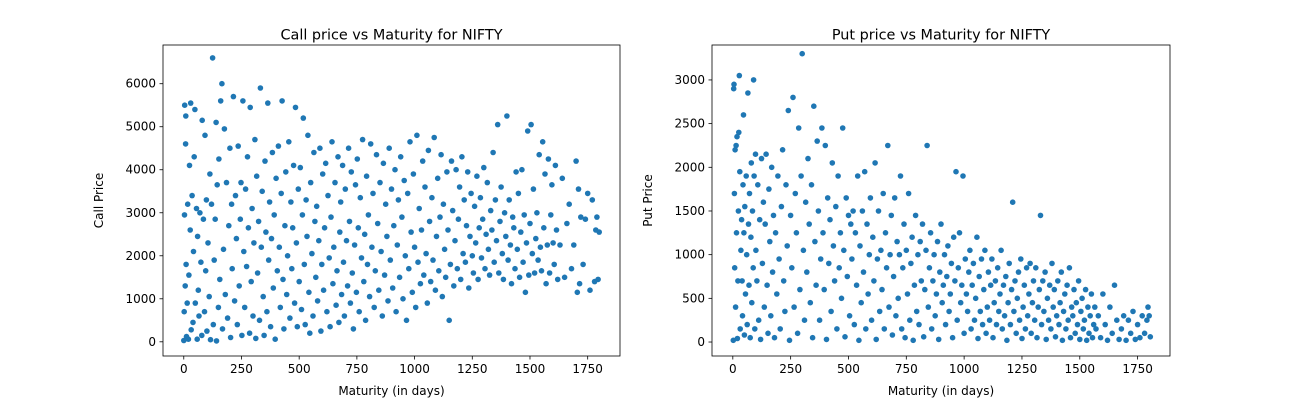 This screenshot has height=400, width=1300. What do you see at coordinates (140, 84) in the screenshot?
I see `y-tick-label: 6000` at bounding box center [140, 84].